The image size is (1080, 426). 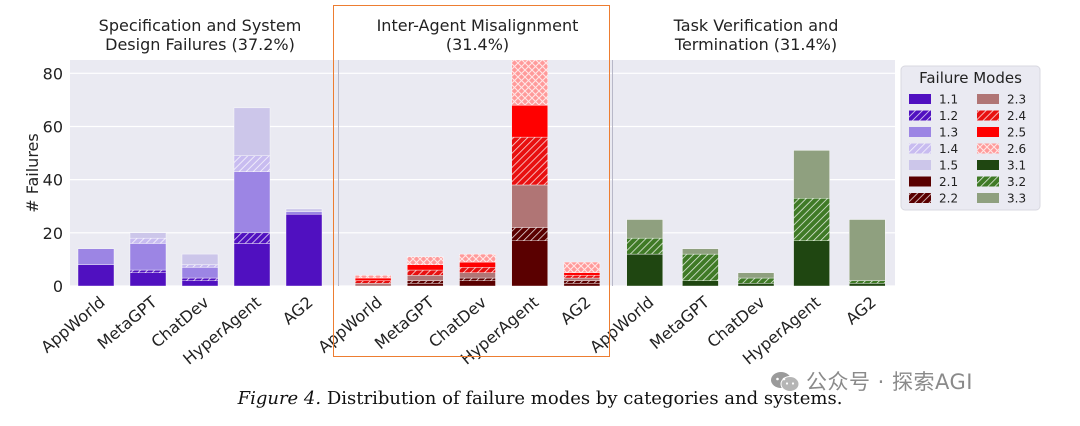 What do you see at coordinates (72, 325) in the screenshot?
I see `x-tick-label: AppWorld` at bounding box center [72, 325].